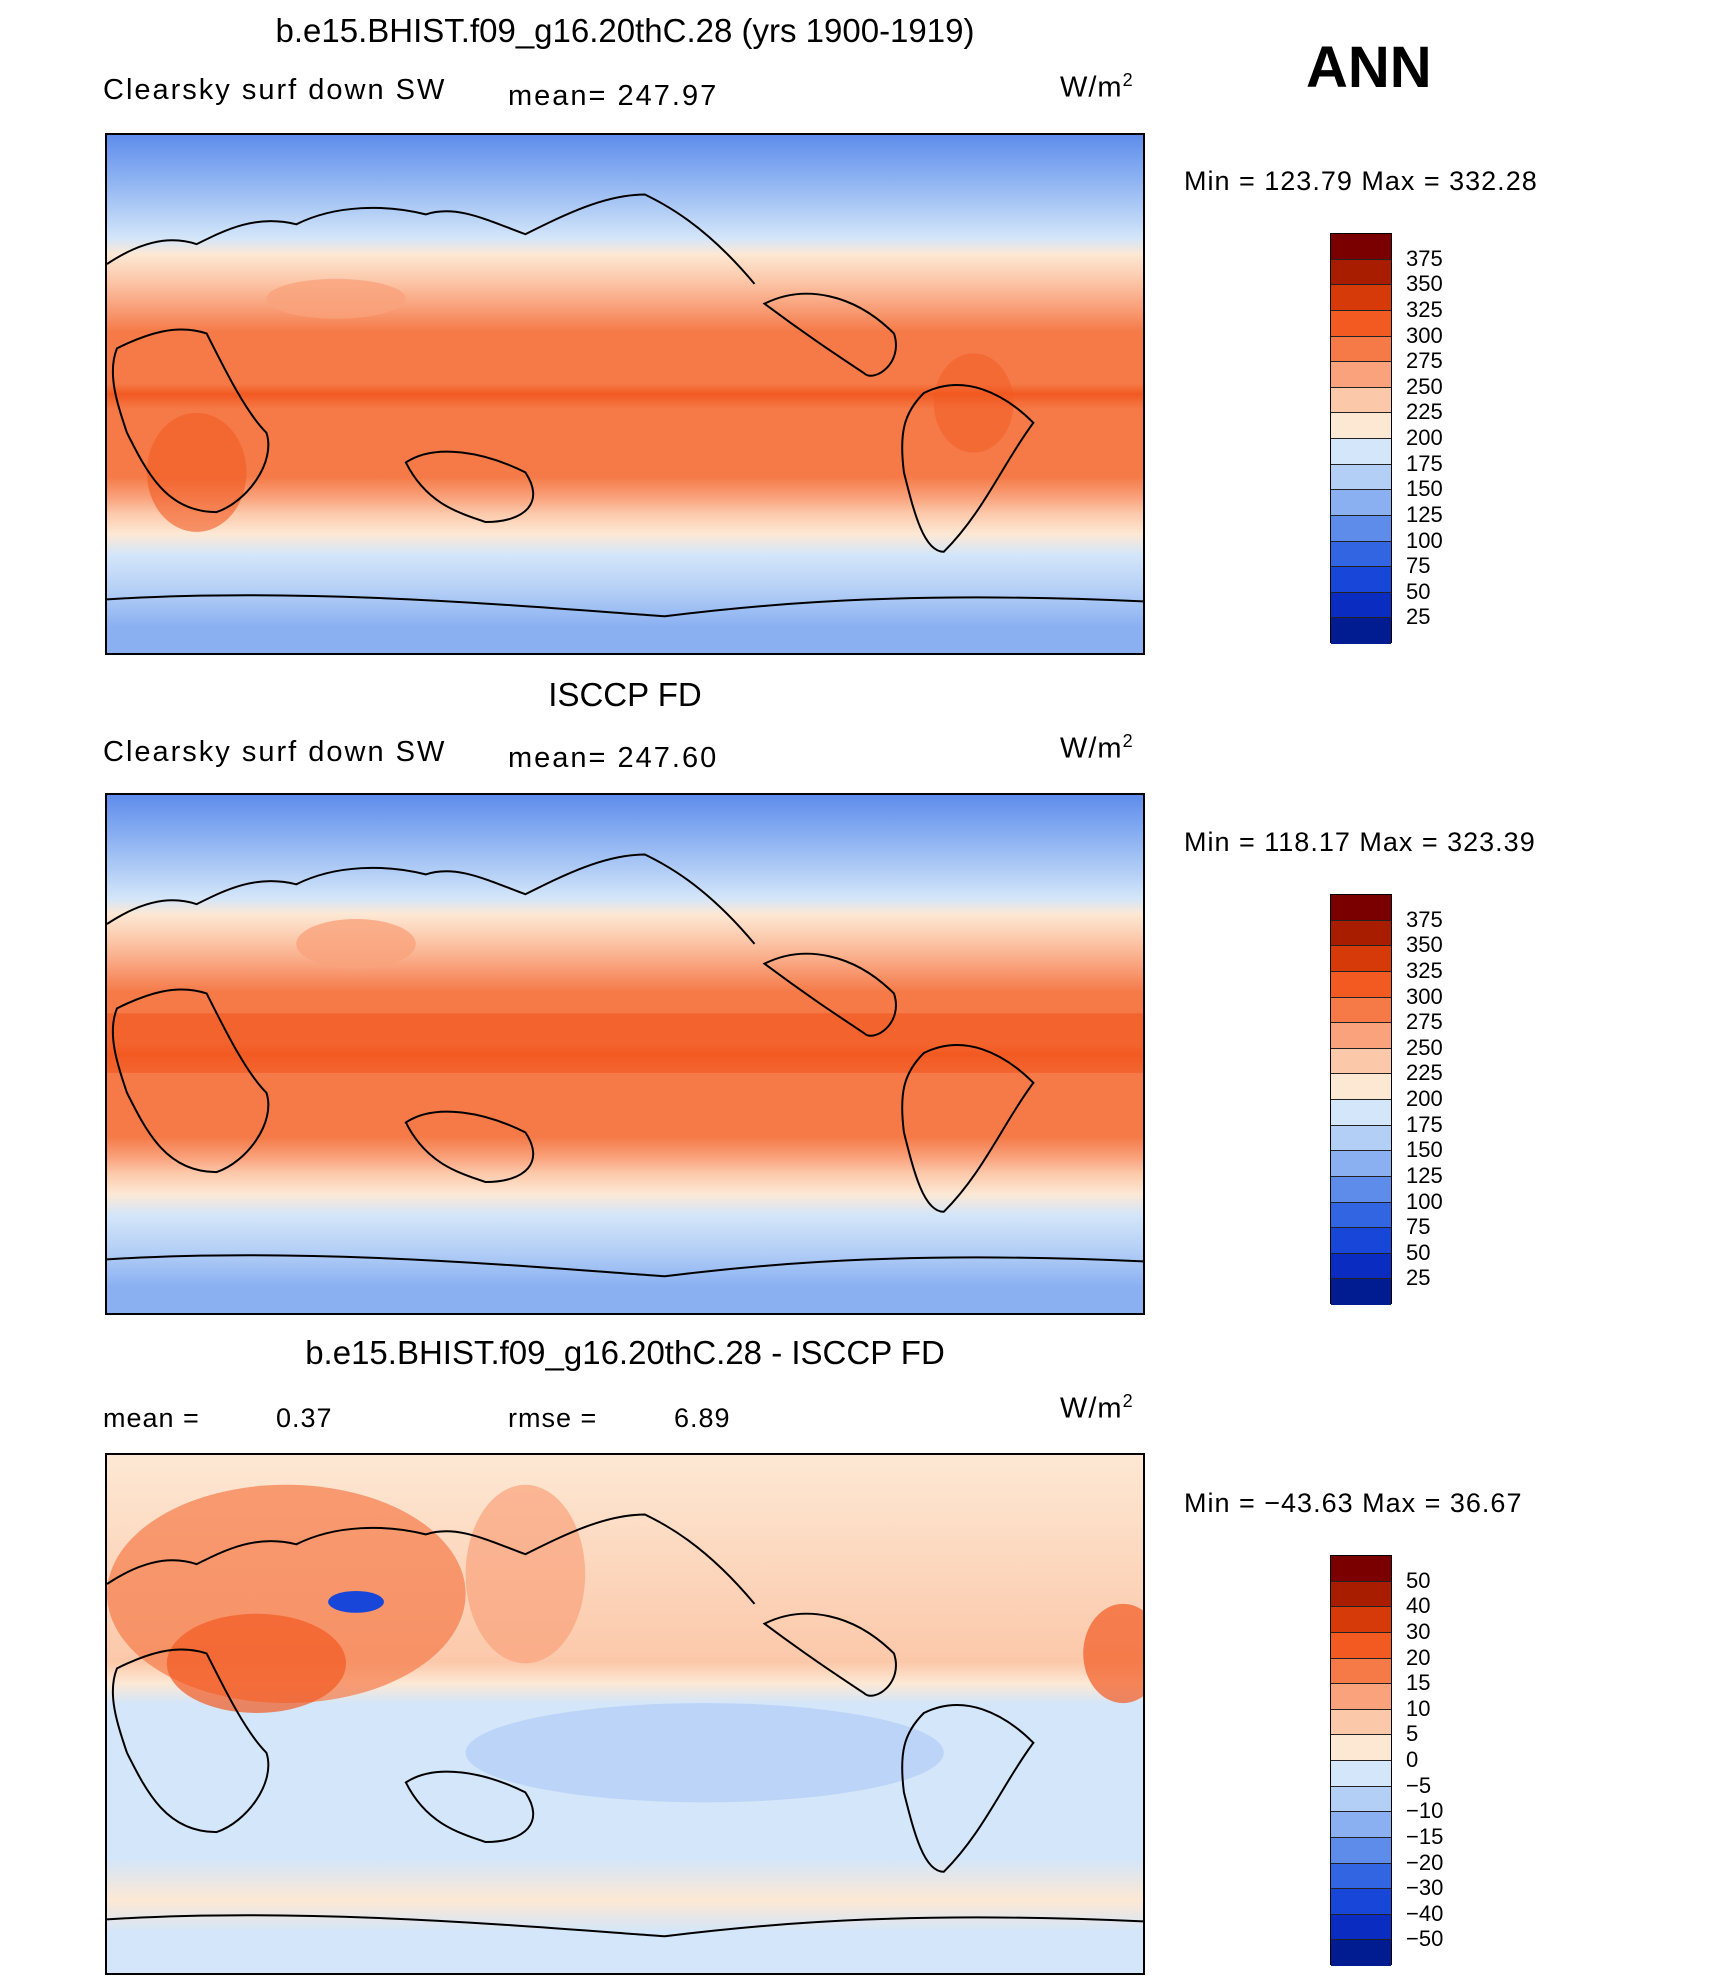 This screenshot has width=1710, height=1979. What do you see at coordinates (1097, 1408) in the screenshot?
I see `panel-diff-units: W/m2` at bounding box center [1097, 1408].